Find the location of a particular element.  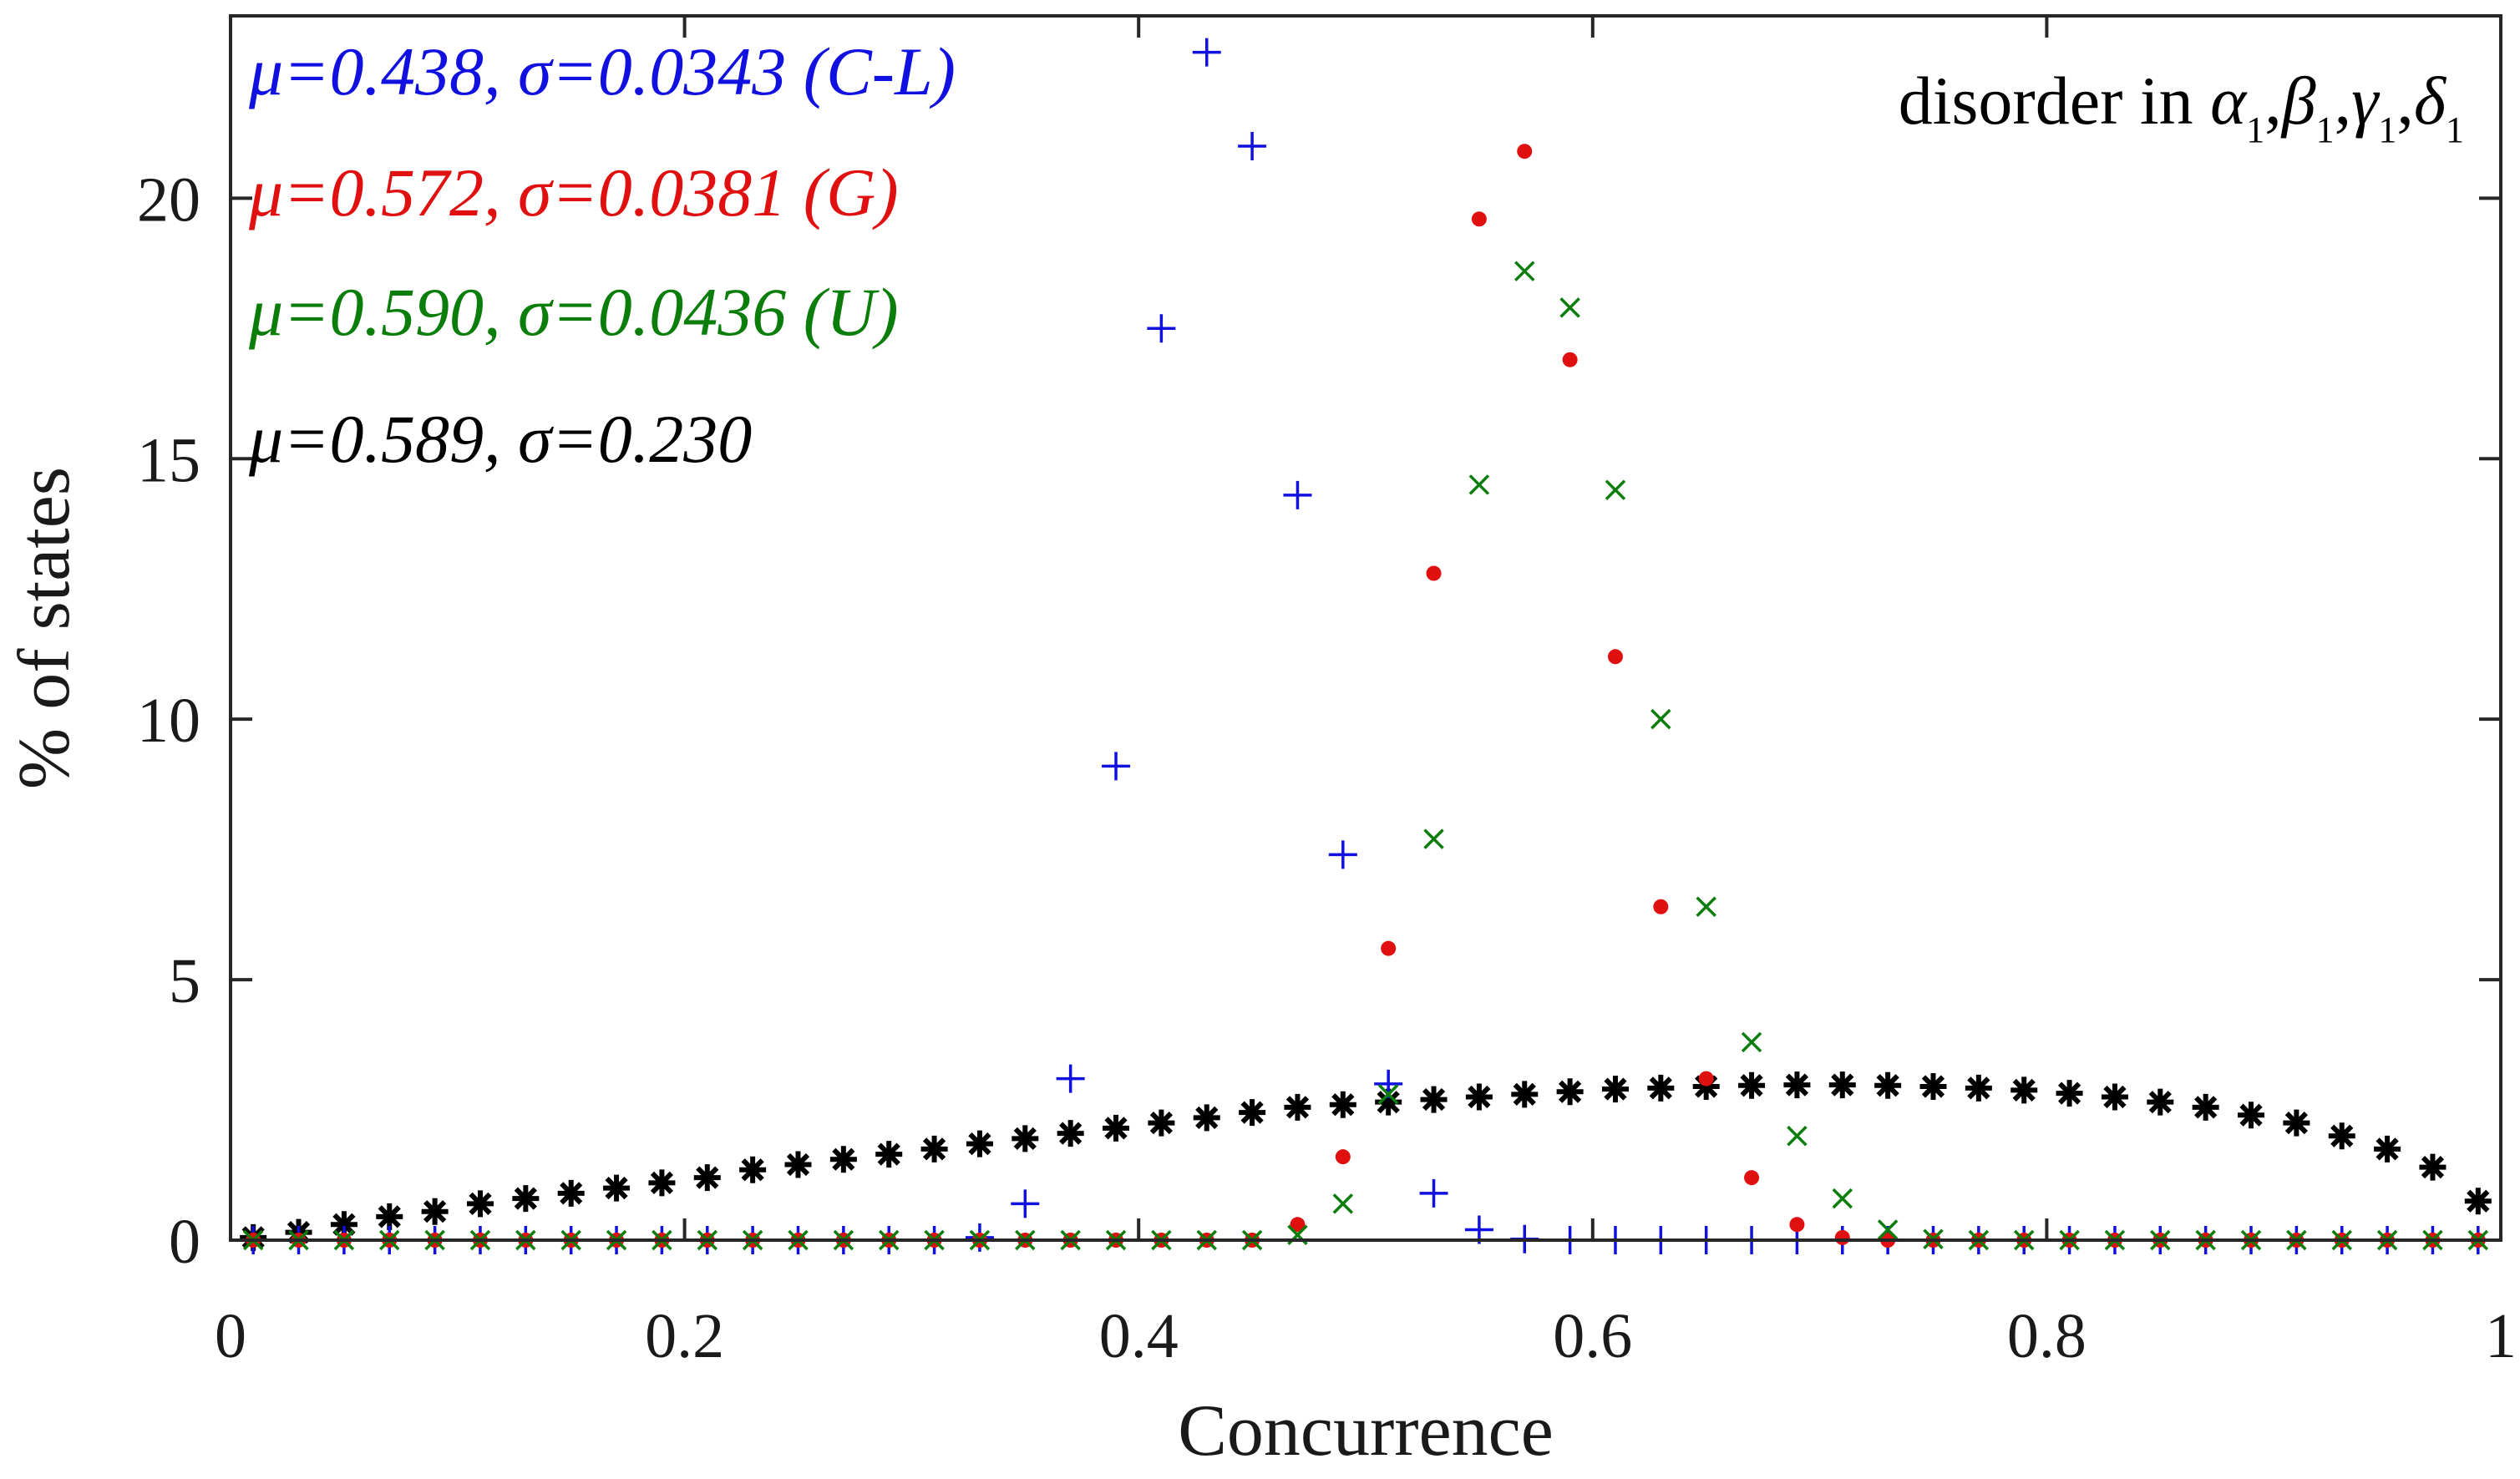

legend-entry-g: μ=0.572, σ=0.0381 (G) is located at coordinates (573, 192).